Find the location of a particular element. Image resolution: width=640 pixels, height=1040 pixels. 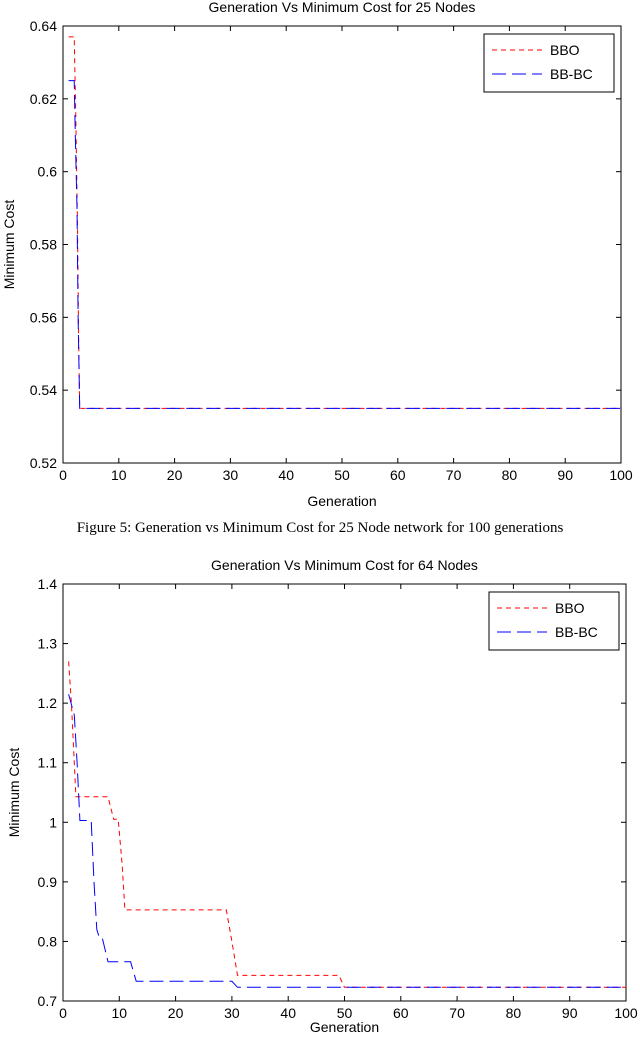

y-tick-label: 0.6 is located at coordinates (48, 172).